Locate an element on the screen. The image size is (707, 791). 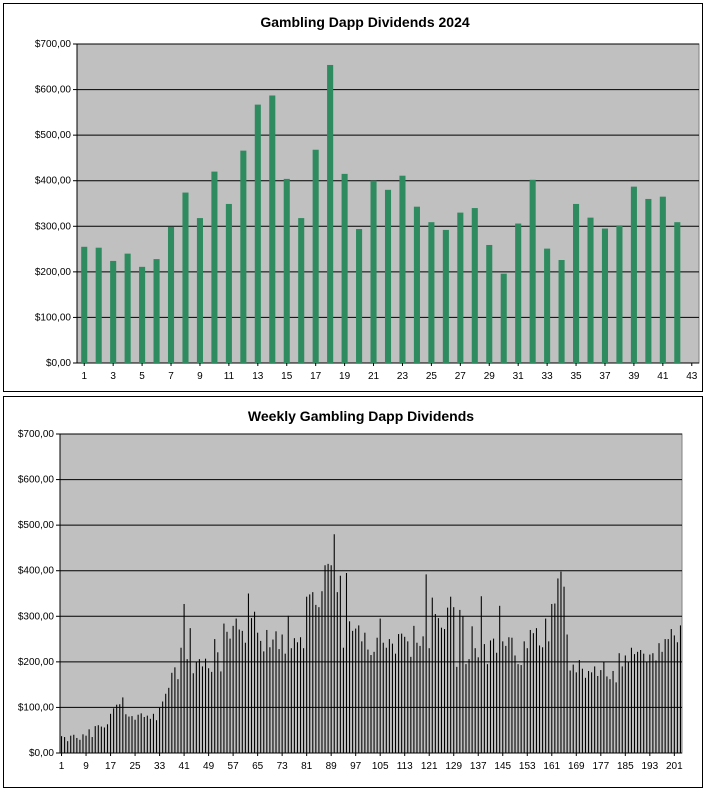
x-tick-label: 49 is located at coordinates (209, 766).